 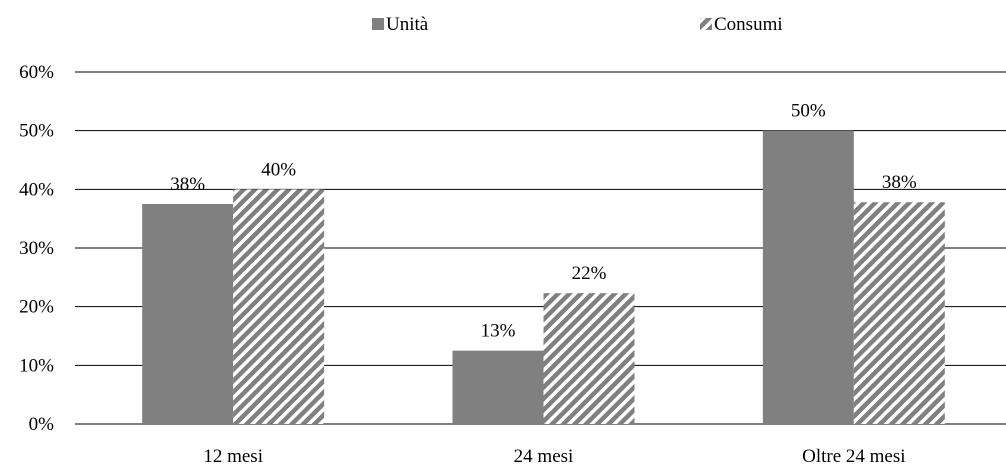 What do you see at coordinates (36, 72) in the screenshot?
I see `y-tick-label: 60%` at bounding box center [36, 72].